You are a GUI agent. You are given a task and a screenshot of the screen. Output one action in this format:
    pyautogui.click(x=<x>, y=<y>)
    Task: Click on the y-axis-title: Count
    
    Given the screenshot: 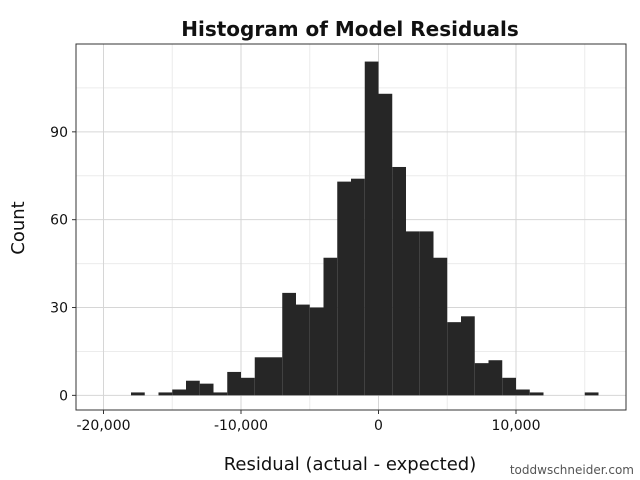 What is the action you would take?
    pyautogui.click(x=18, y=227)
    